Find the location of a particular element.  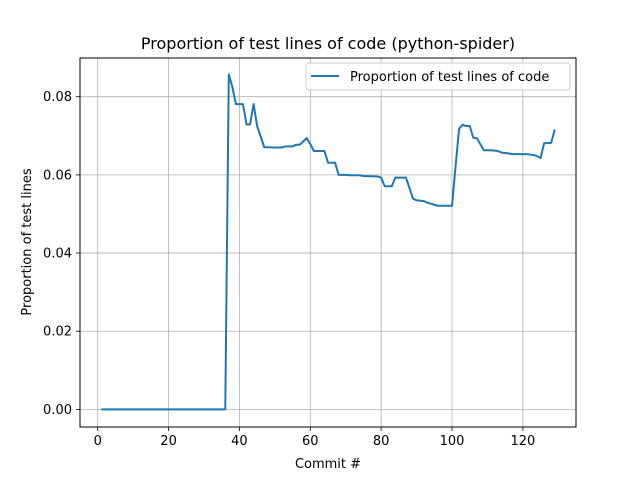

y-axis: 0.00 0.02 0.04 0.06 0.08 is located at coordinates (61, 254).